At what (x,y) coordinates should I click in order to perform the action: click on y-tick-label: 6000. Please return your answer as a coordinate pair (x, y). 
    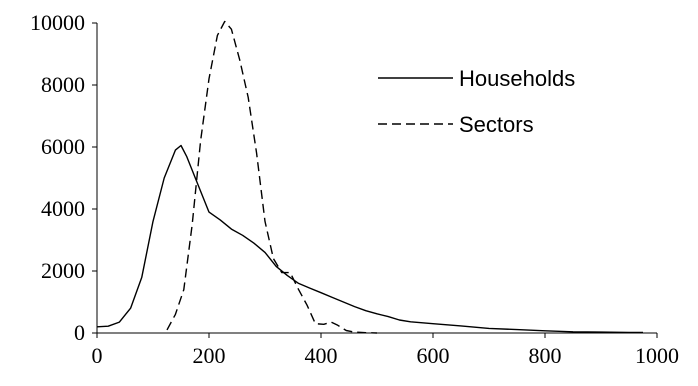
    Looking at the image, I should click on (63, 146).